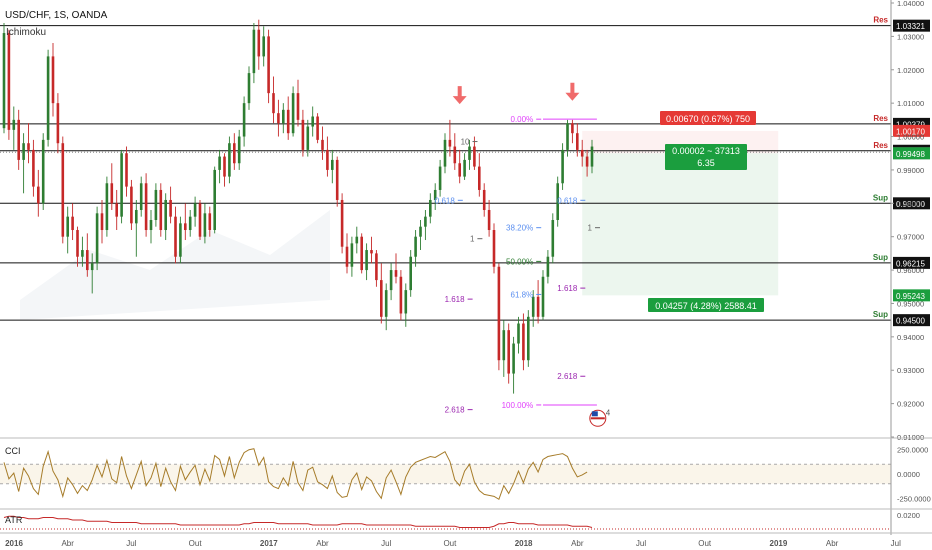 Image resolution: width=932 pixels, height=550 pixels. Describe the element at coordinates (910, 270) in the screenshot. I see `y-tick-label: 0.96000` at that location.